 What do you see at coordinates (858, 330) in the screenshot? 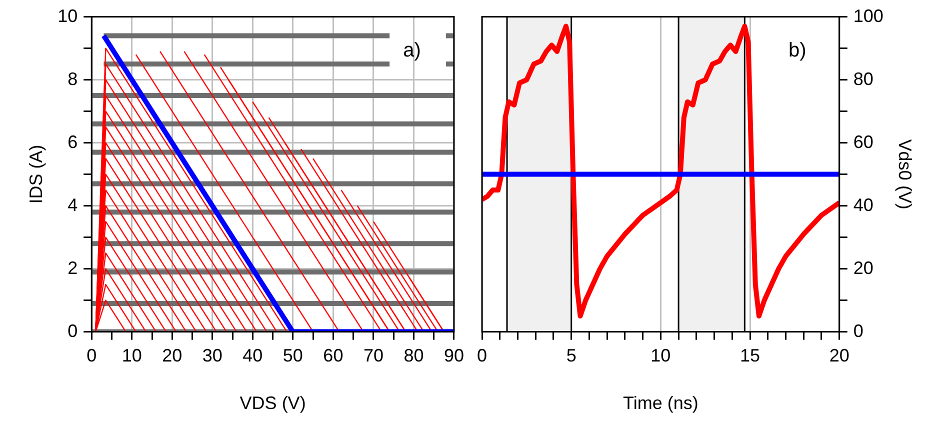
I see `y2-tick-label: 0` at bounding box center [858, 330].